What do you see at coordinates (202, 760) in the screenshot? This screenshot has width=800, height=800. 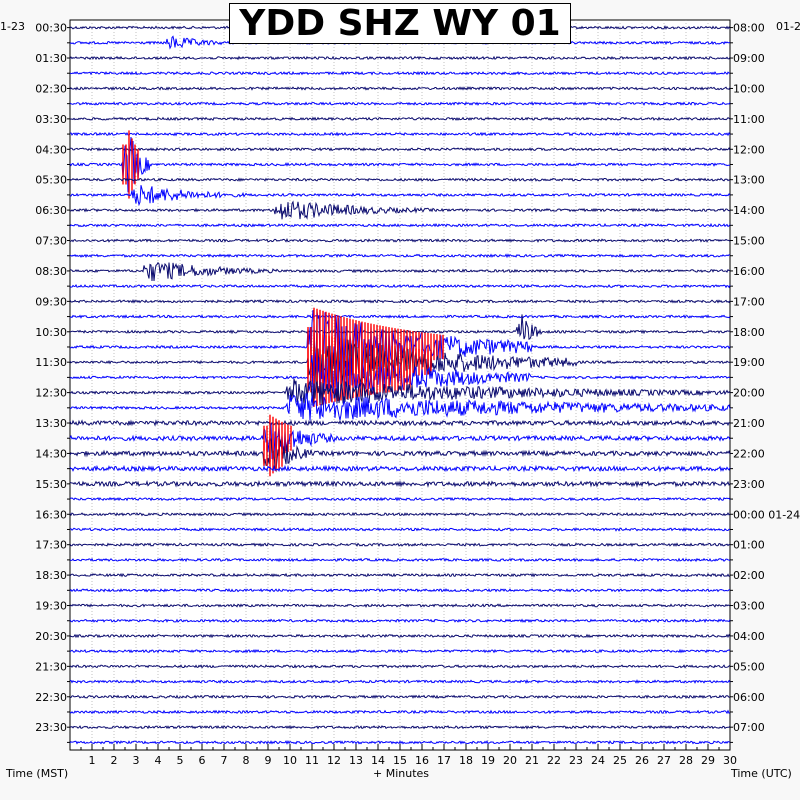 I see `x-tick-label: 6` at bounding box center [202, 760].